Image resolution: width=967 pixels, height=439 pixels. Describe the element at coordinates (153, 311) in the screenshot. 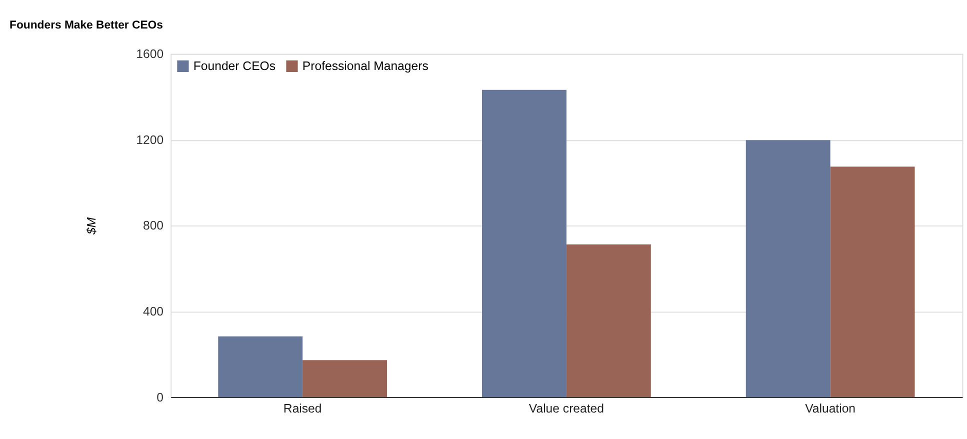

I see `y-tick-label: 400` at that location.